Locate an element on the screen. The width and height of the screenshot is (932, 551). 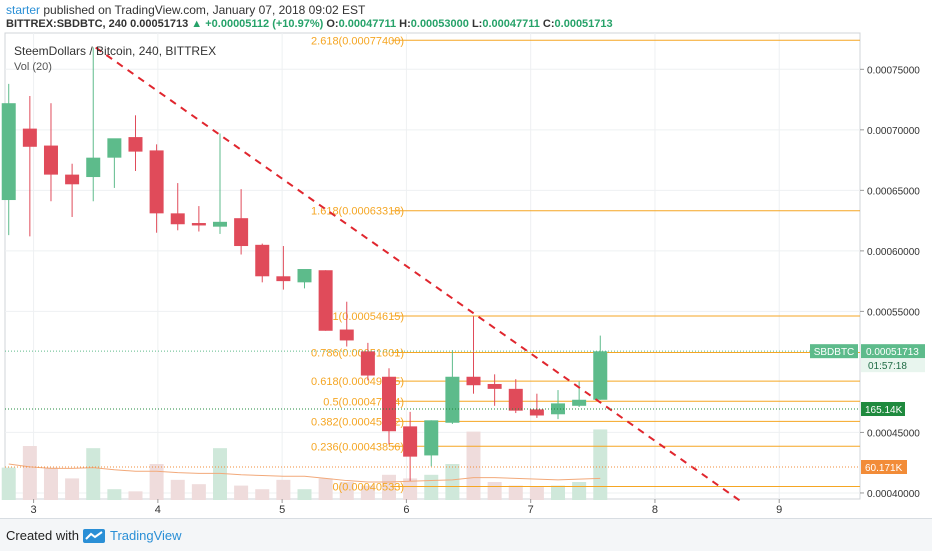
tradingview-link: TradingView is located at coordinates (146, 535).